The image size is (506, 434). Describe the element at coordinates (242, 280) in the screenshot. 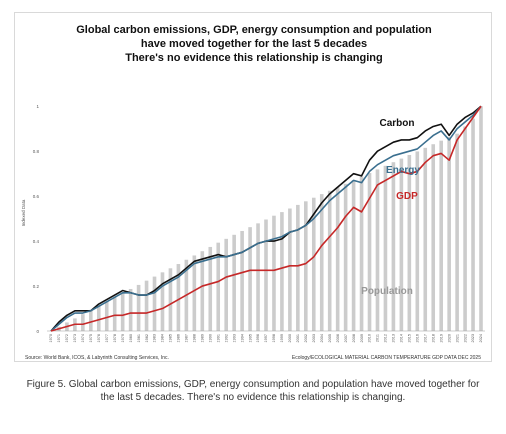

I see `population-bar-1994` at that location.